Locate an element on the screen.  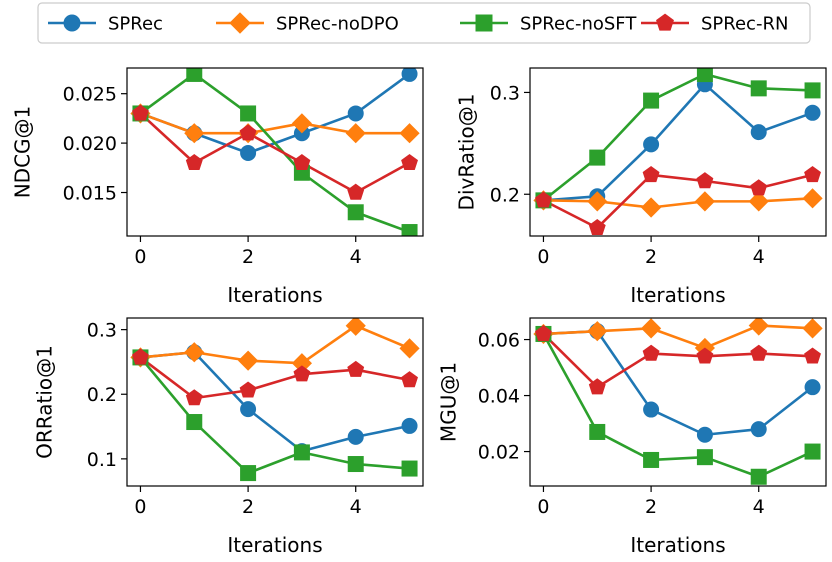
legend-entry-sprec-nodpo: SPRec-noDPO is located at coordinates (307, 23).